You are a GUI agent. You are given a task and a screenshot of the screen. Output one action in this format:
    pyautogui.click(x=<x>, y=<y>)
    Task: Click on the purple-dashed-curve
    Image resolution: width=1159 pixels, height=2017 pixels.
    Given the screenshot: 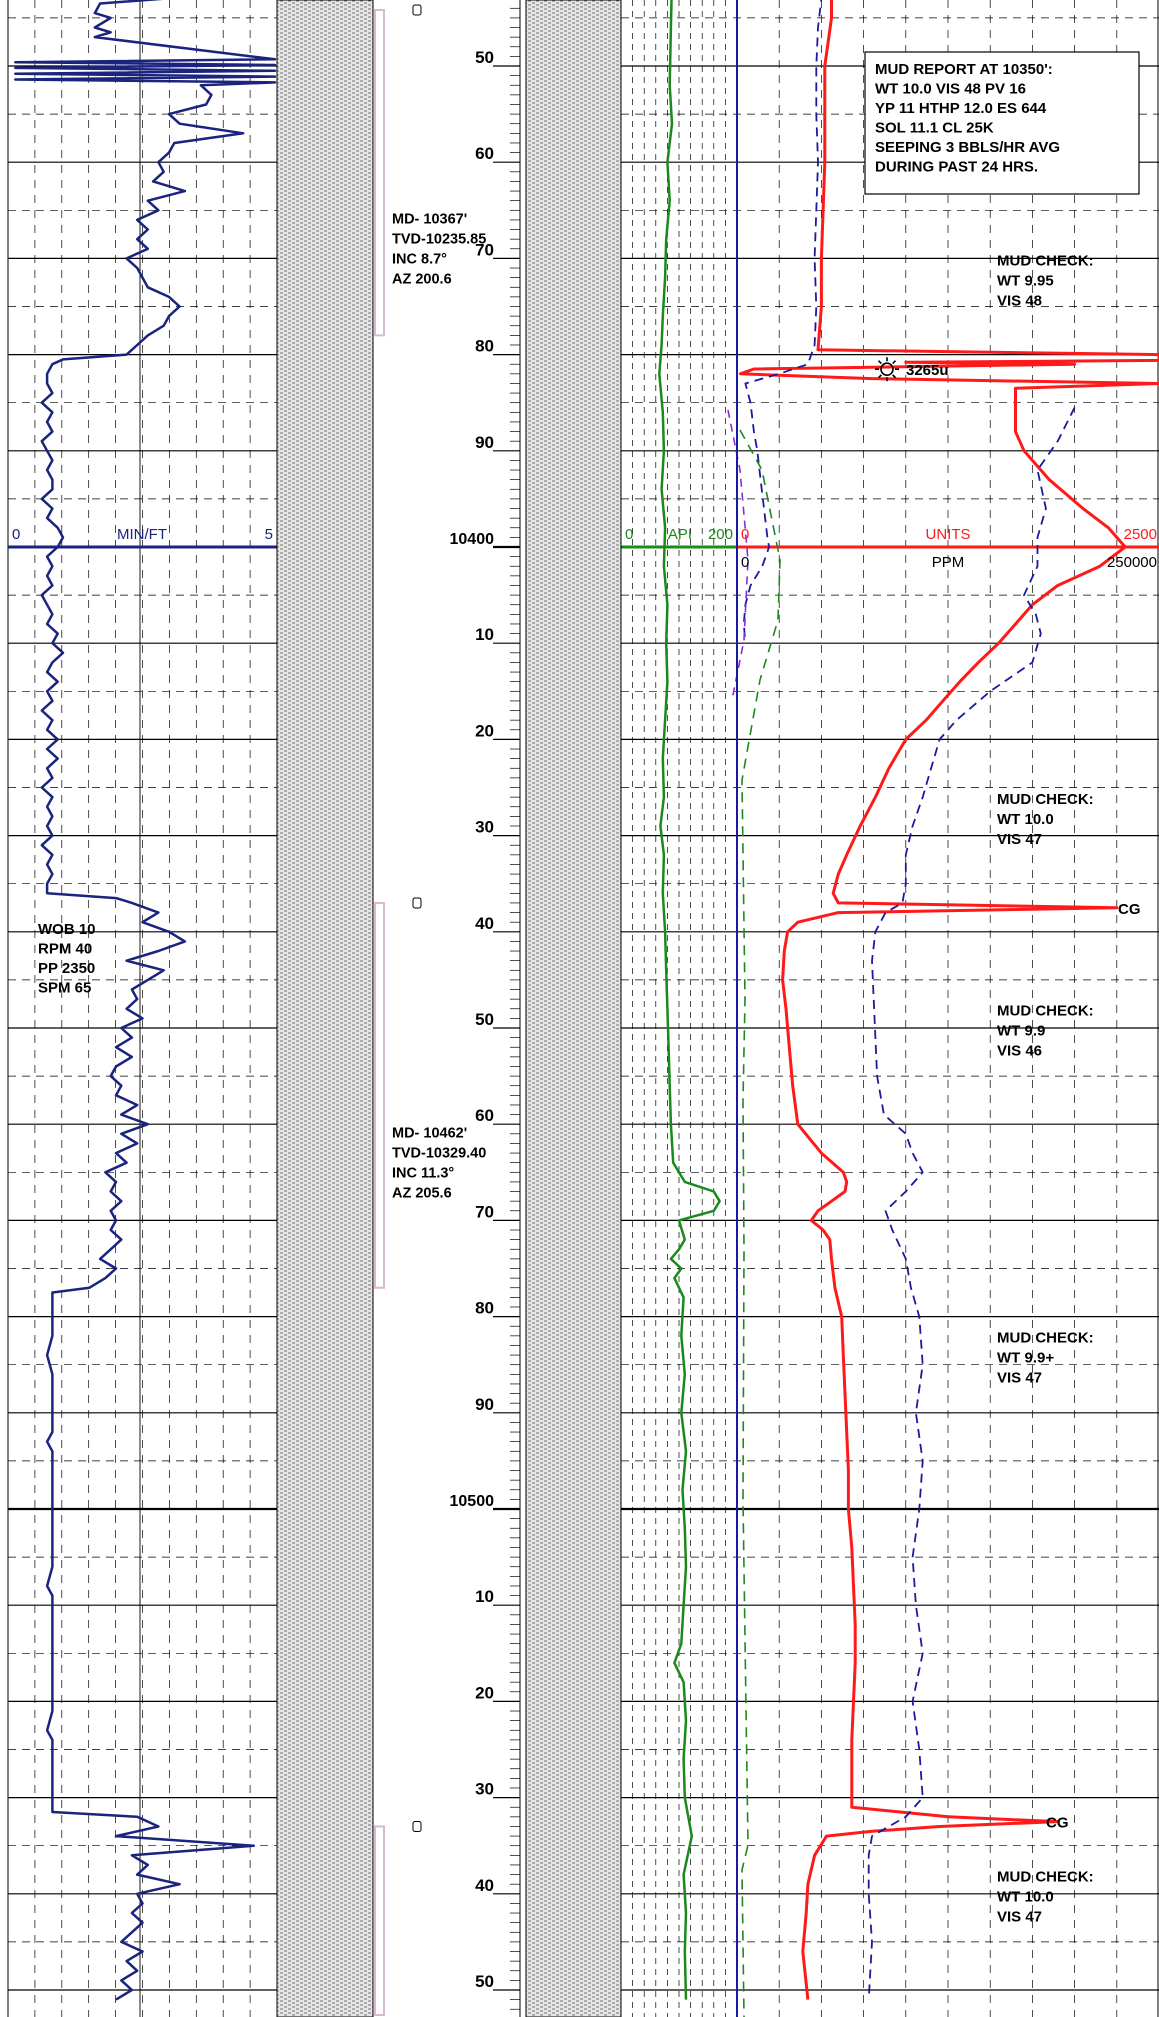 What is the action you would take?
    pyautogui.click(x=738, y=555)
    